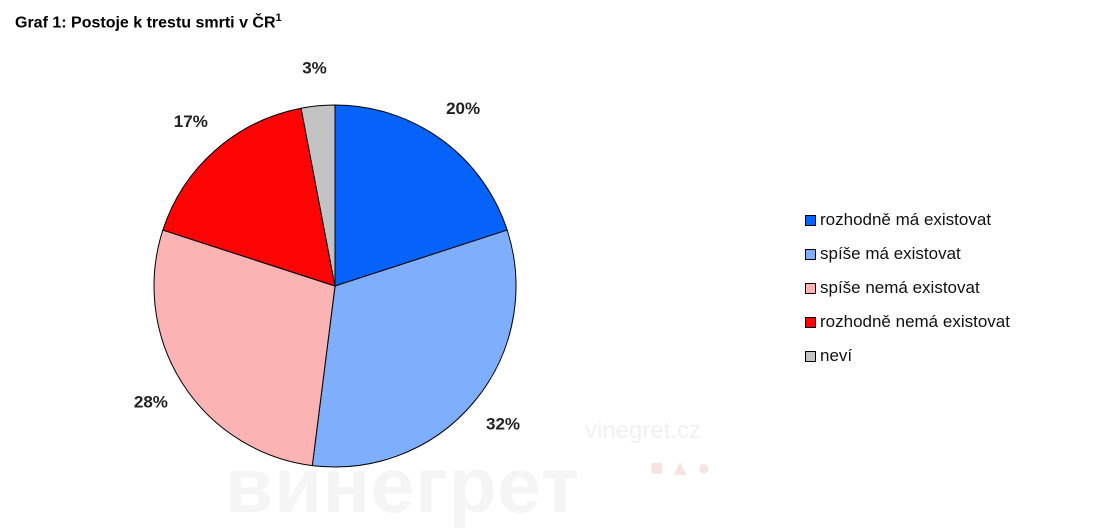  What do you see at coordinates (890, 253) in the screenshot?
I see `legend-label-1: spíše má existovat` at bounding box center [890, 253].